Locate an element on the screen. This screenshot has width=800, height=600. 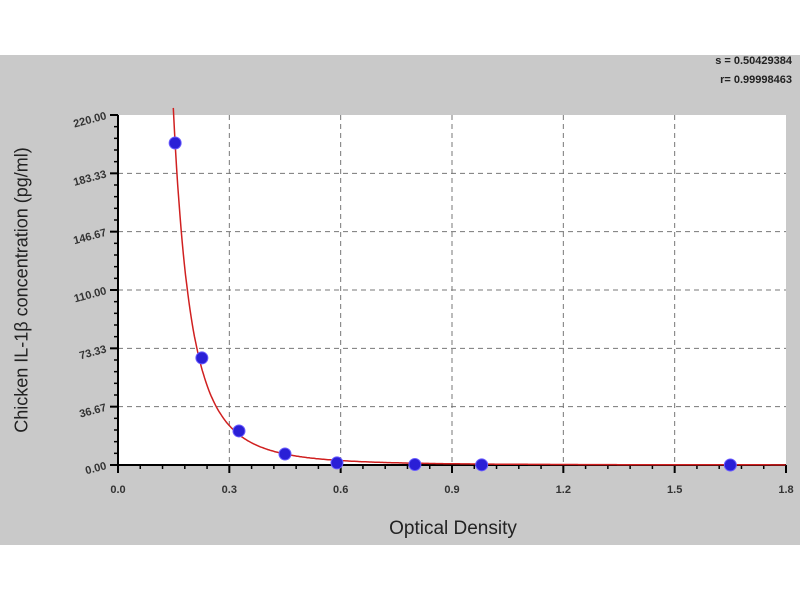
x-tick-label: 1.5 is located at coordinates (674, 490).